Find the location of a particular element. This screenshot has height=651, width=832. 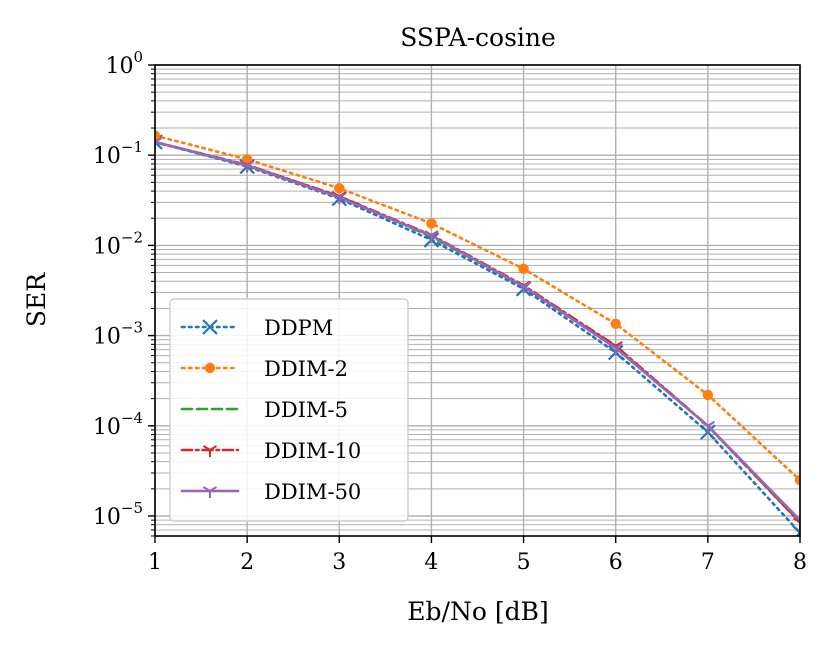

legend: DDPM DDIM-2 DDIM-5 DDIM-10 DDIM-50 is located at coordinates (289, 410).